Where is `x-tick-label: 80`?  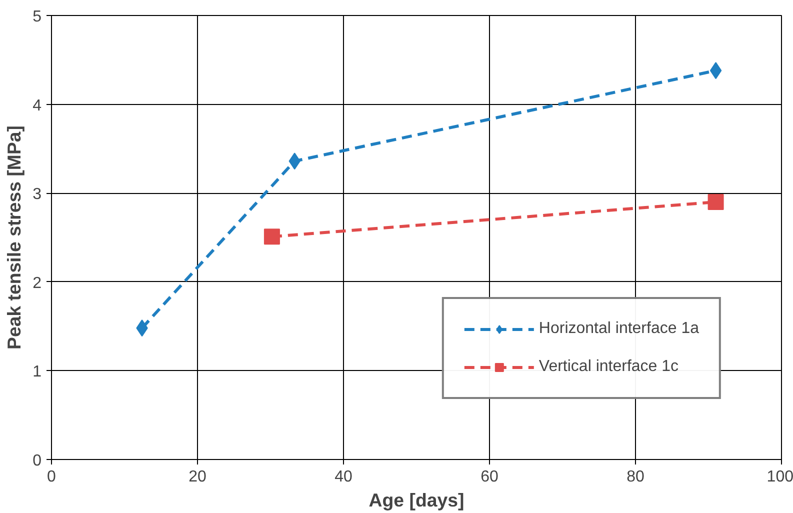
x-tick-label: 80 is located at coordinates (635, 477).